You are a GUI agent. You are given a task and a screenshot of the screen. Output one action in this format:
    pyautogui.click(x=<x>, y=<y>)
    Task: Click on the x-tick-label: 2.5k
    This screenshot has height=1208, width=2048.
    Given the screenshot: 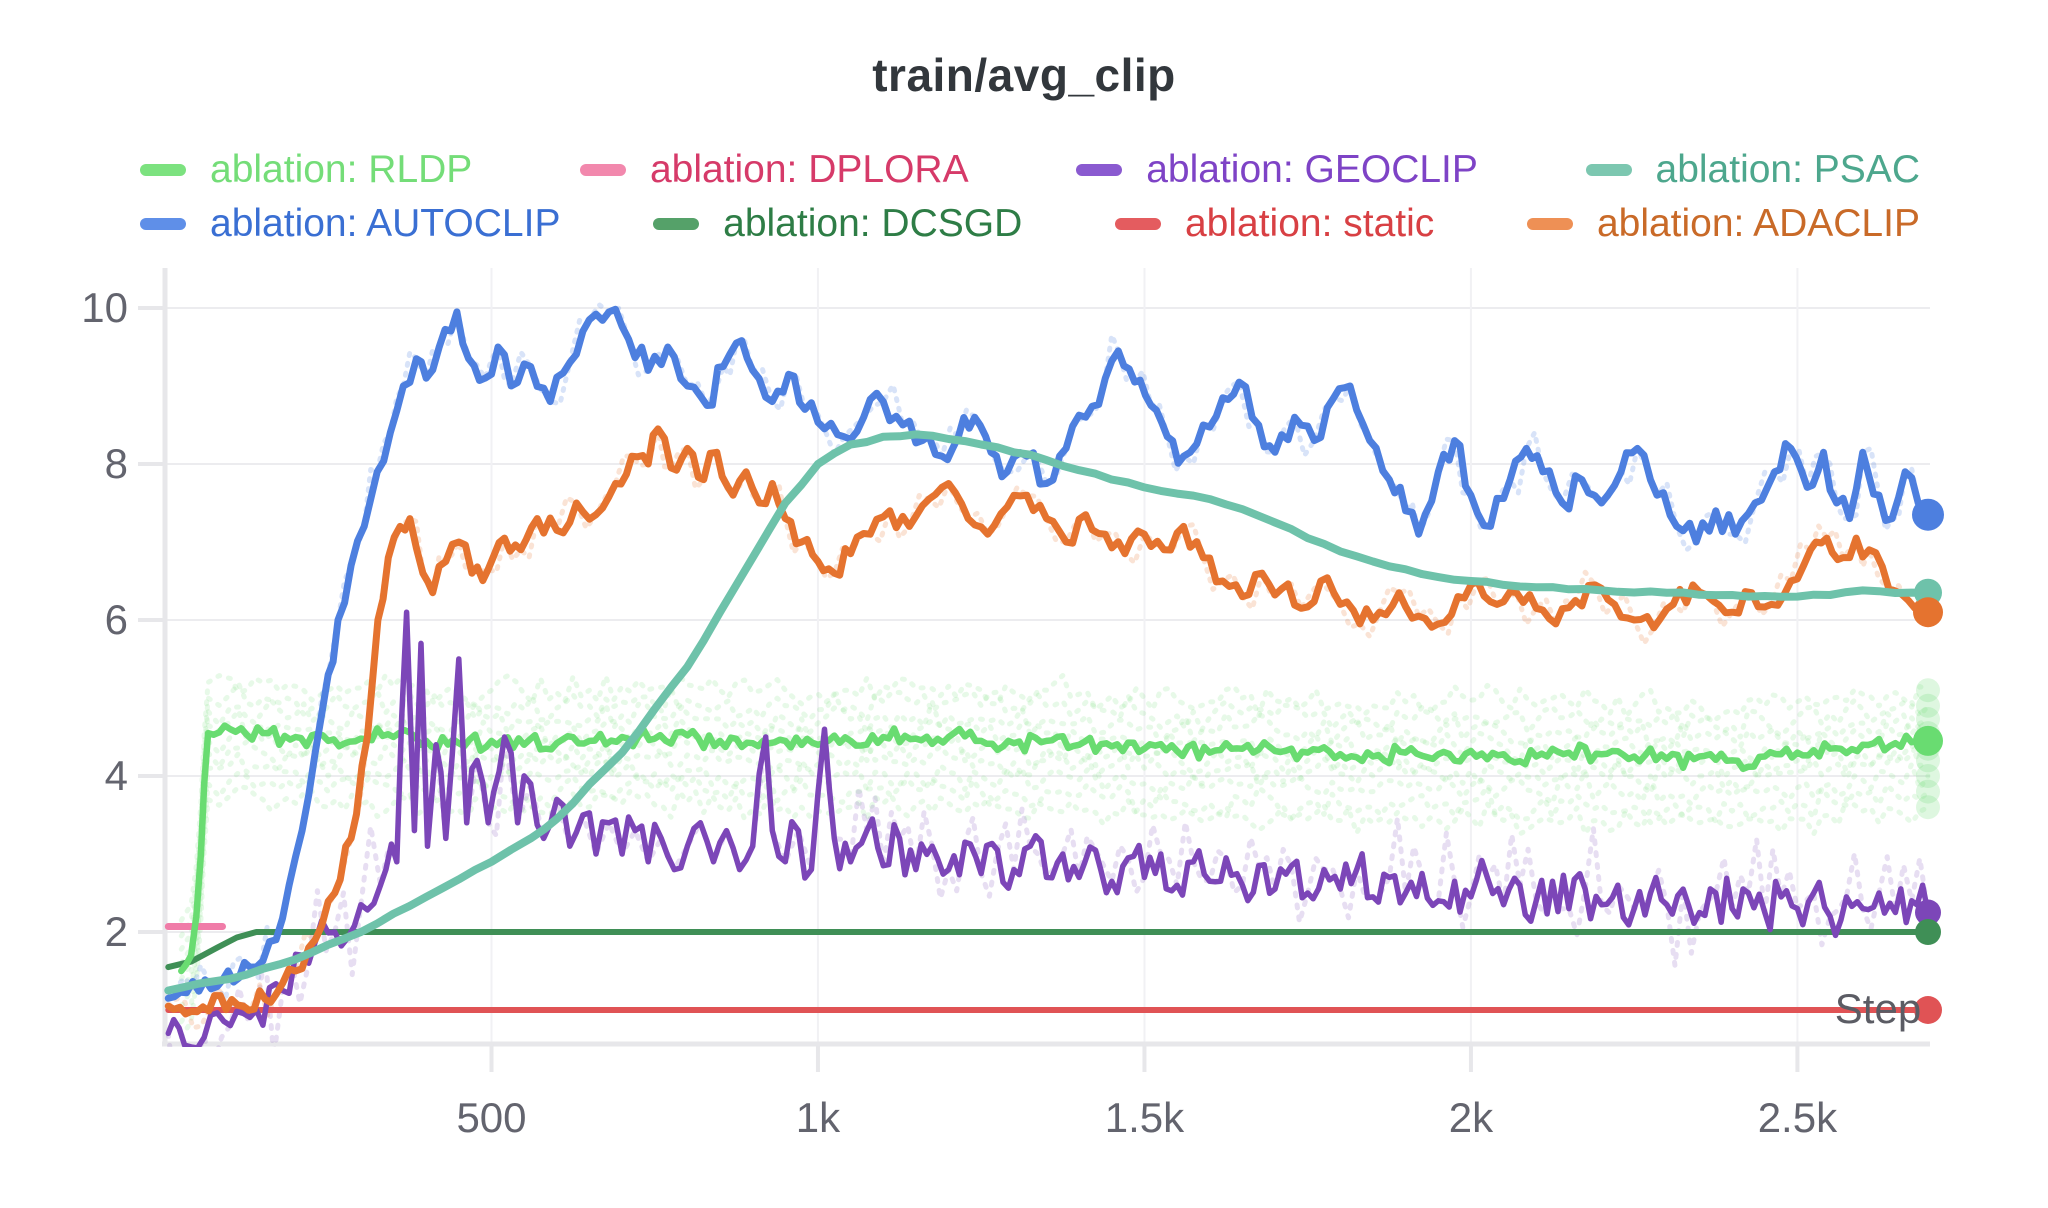 What is the action you would take?
    pyautogui.click(x=1798, y=1117)
    